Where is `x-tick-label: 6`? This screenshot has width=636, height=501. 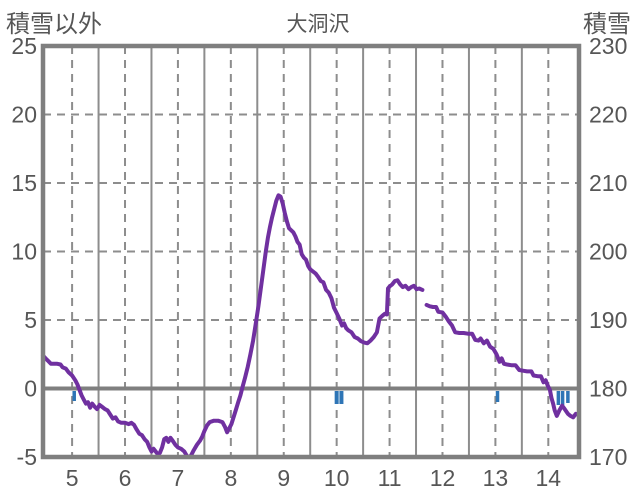
x-tick-label: 6 is located at coordinates (125, 478).